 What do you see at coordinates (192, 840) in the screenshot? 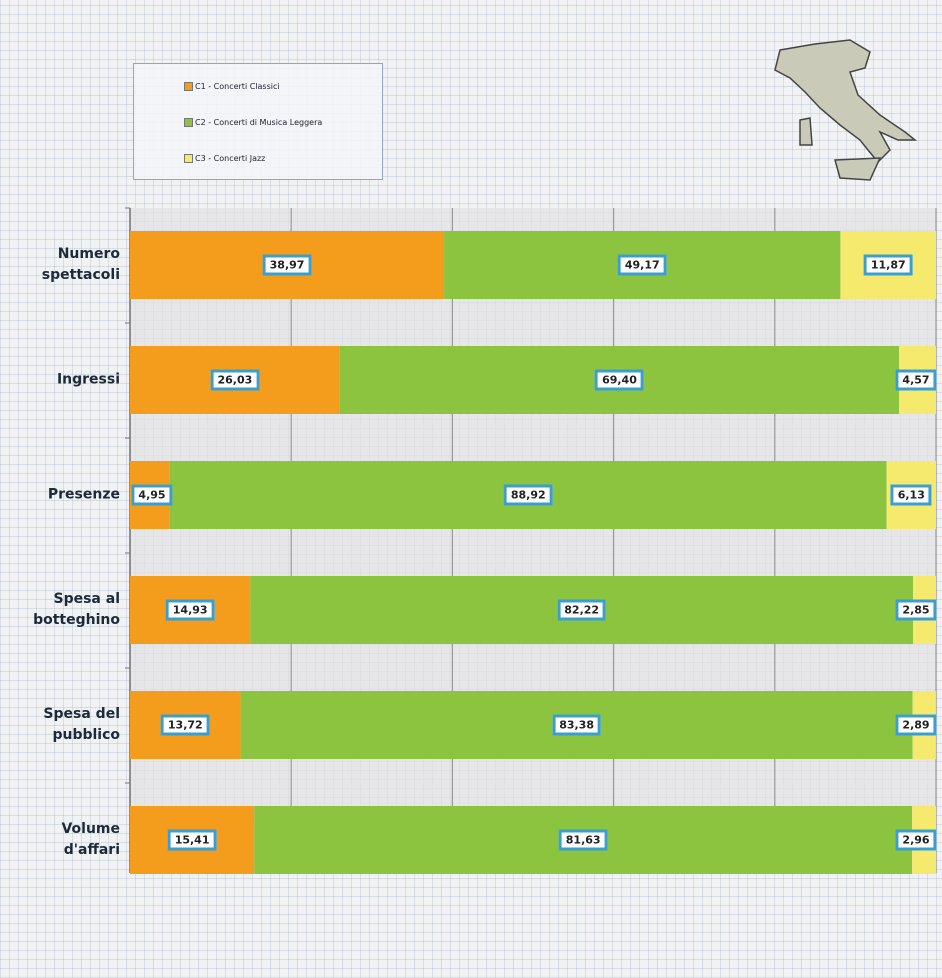
I see `data-label: 15,41` at bounding box center [192, 840].